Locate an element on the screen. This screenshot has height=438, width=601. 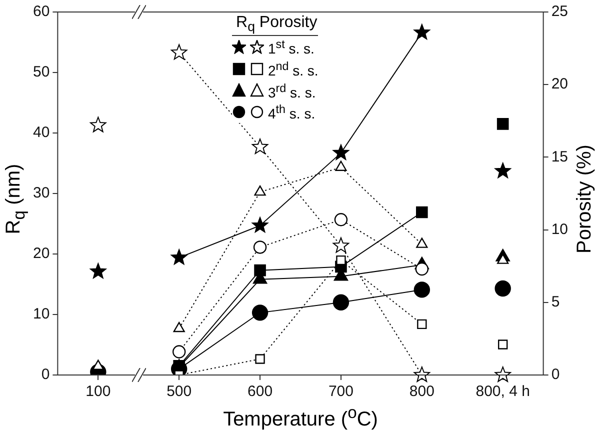
y-tick-label: 60 is located at coordinates (41, 11).